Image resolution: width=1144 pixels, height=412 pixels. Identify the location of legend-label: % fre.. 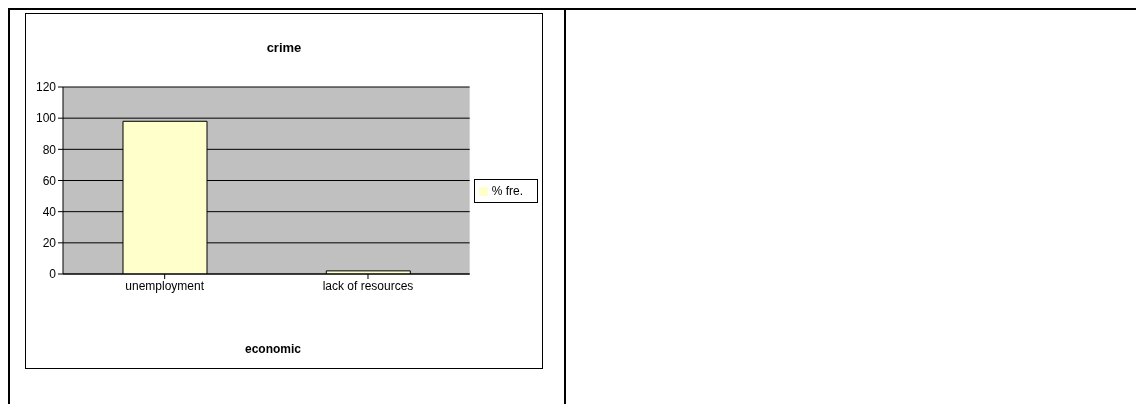
(507, 191).